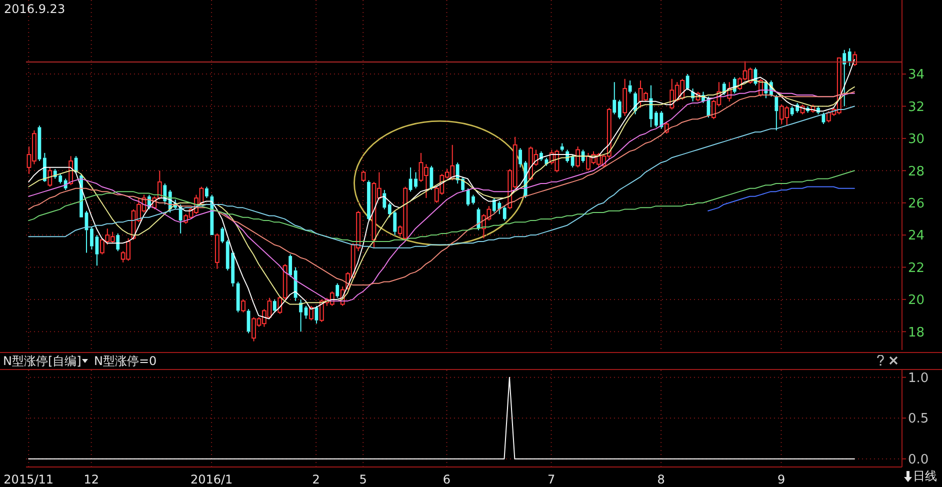 The width and height of the screenshot is (942, 487). Describe the element at coordinates (125, 361) in the screenshot. I see `text: N型涨停=0` at that location.